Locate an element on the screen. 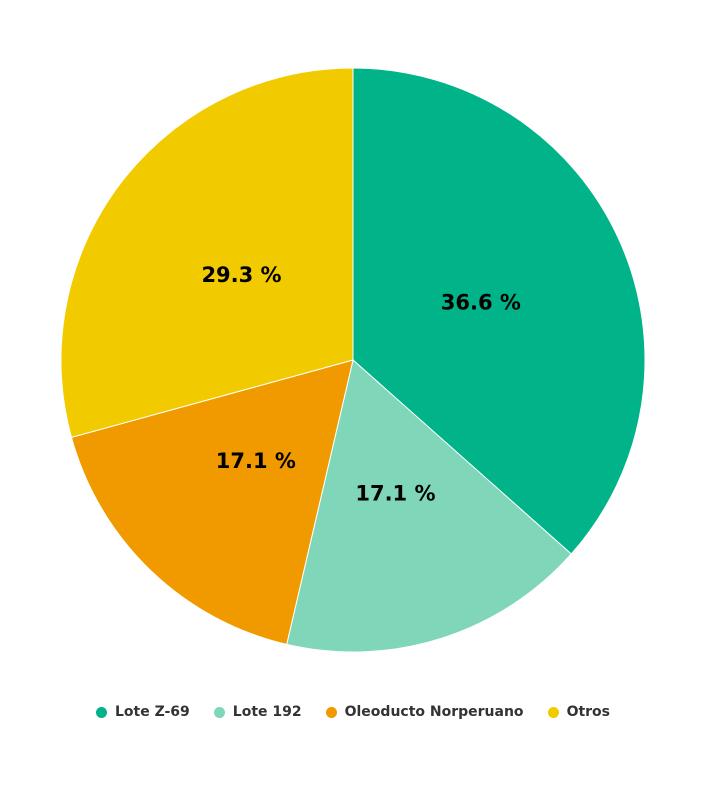 This screenshot has width=706, height=796. slice-label-0: 36.6 % is located at coordinates (481, 303).